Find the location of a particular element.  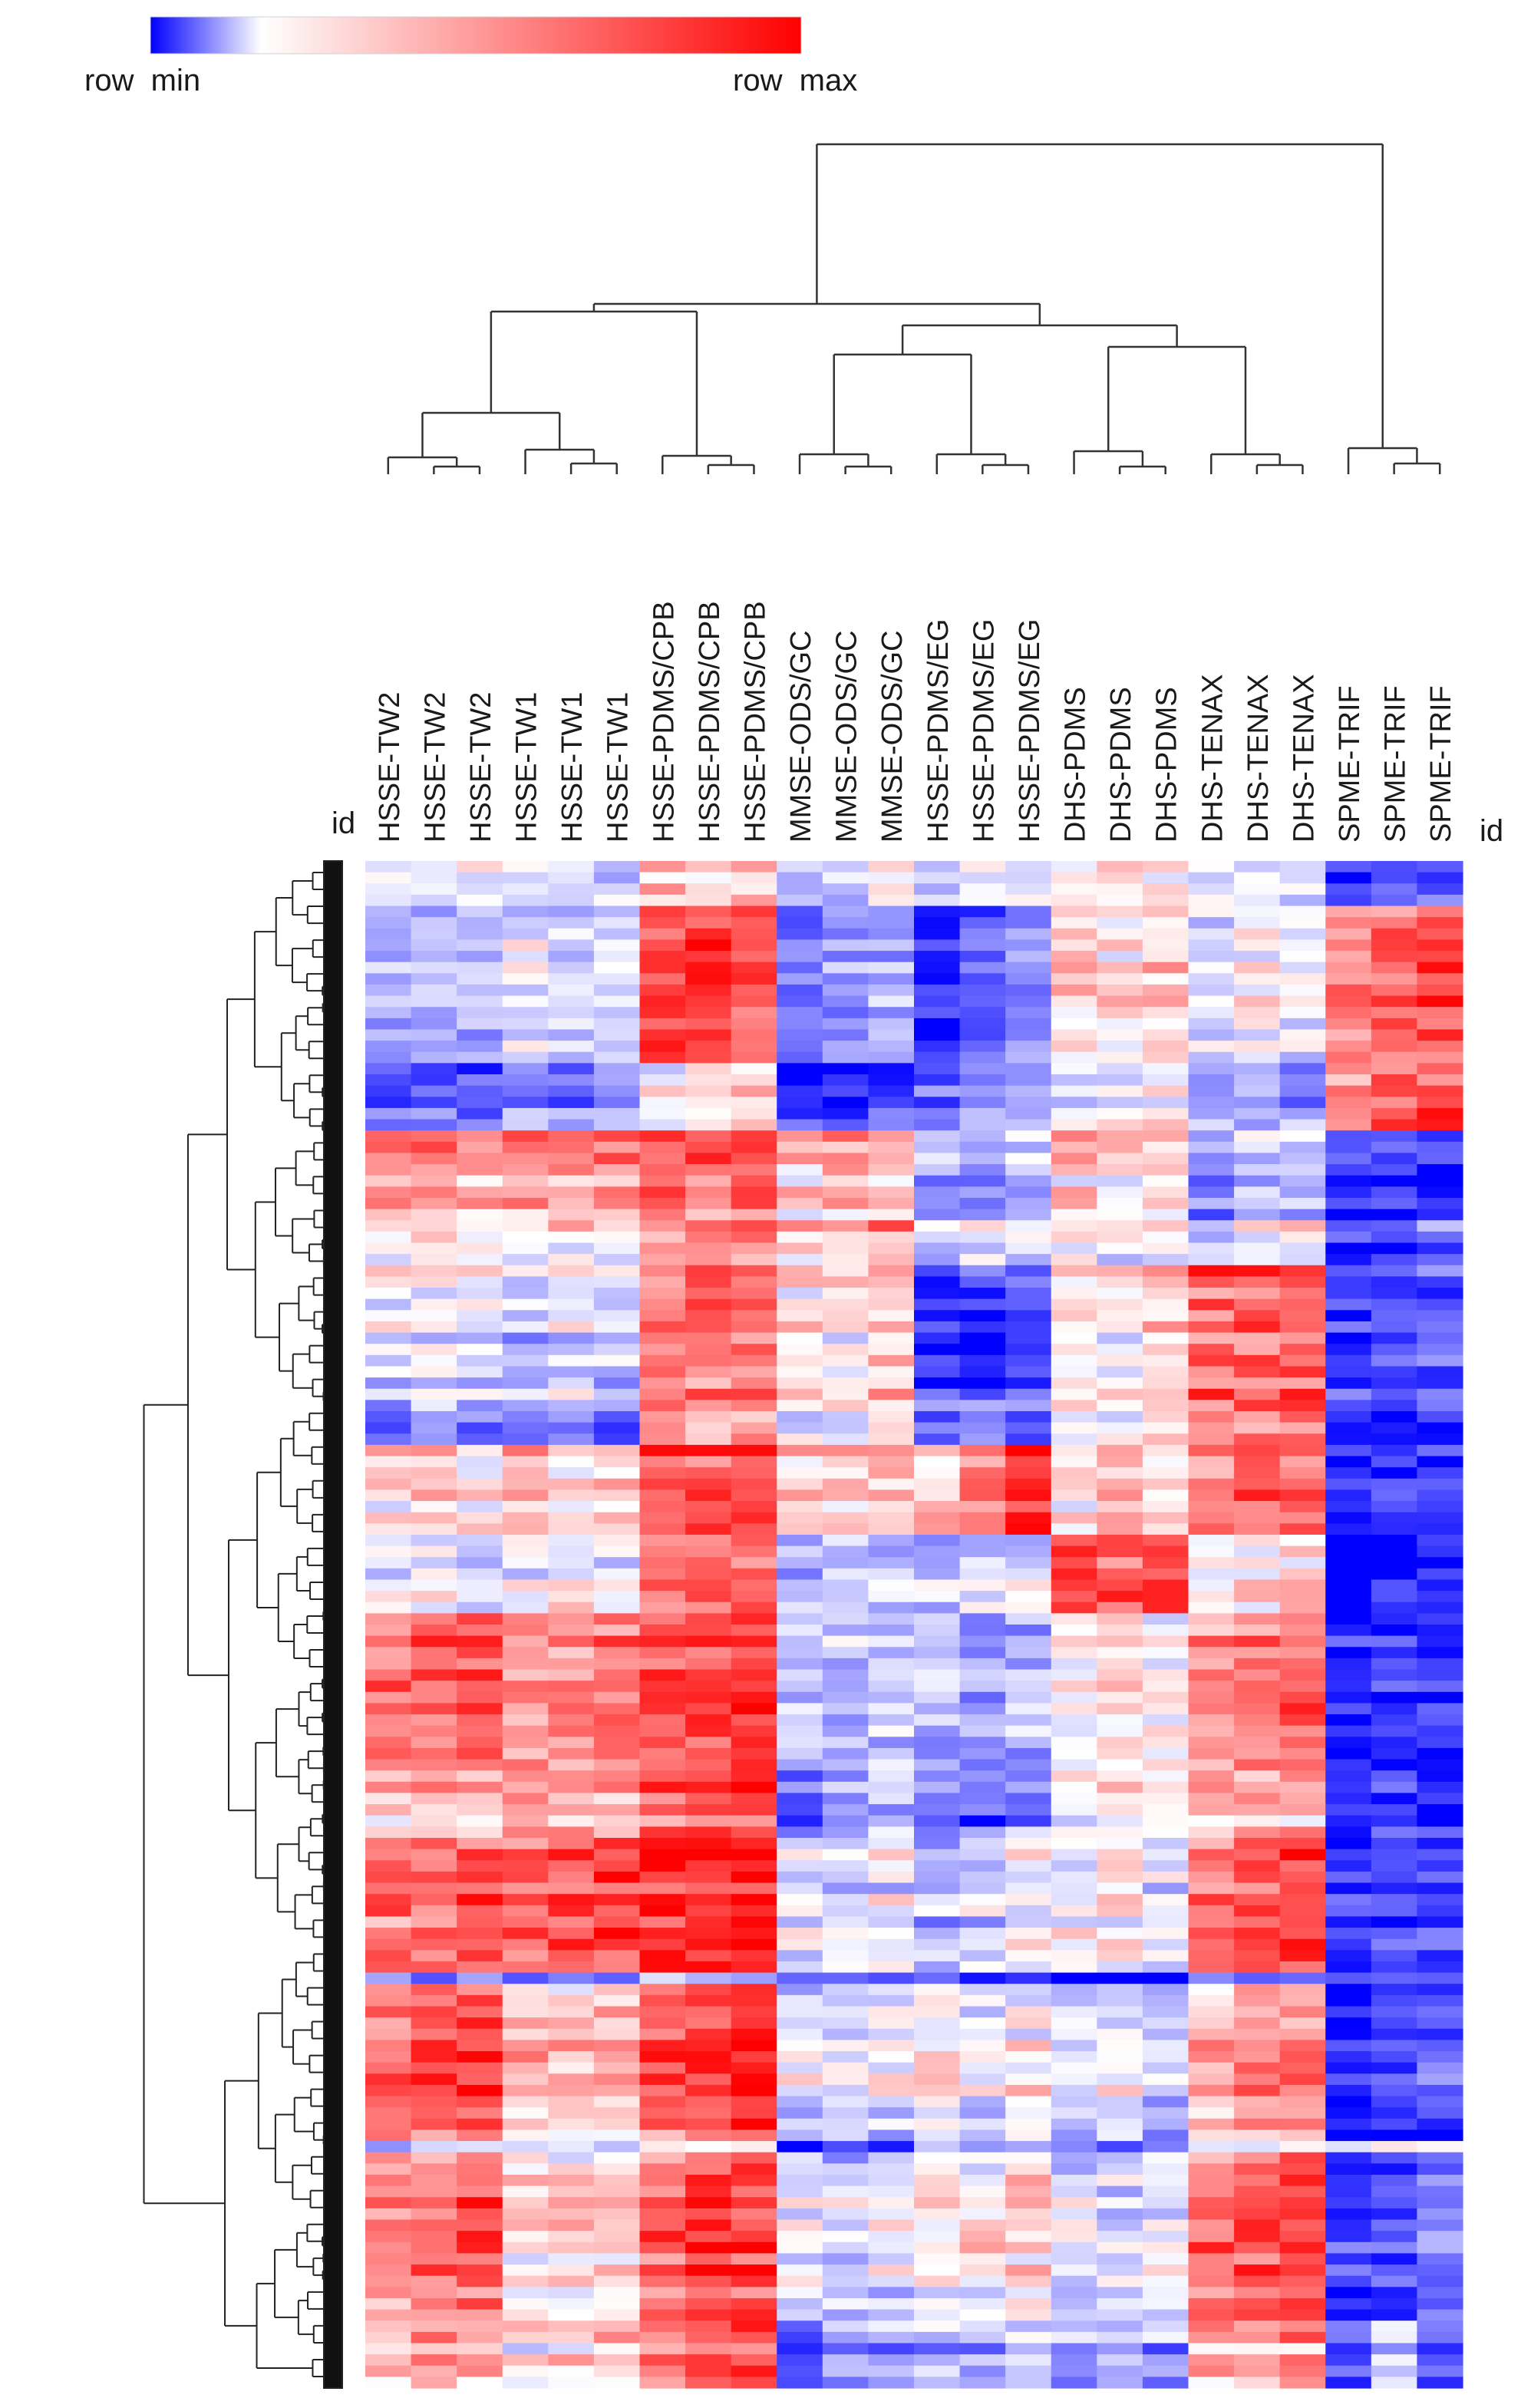

row-dendrogram-leaves is located at coordinates (333, 1624).